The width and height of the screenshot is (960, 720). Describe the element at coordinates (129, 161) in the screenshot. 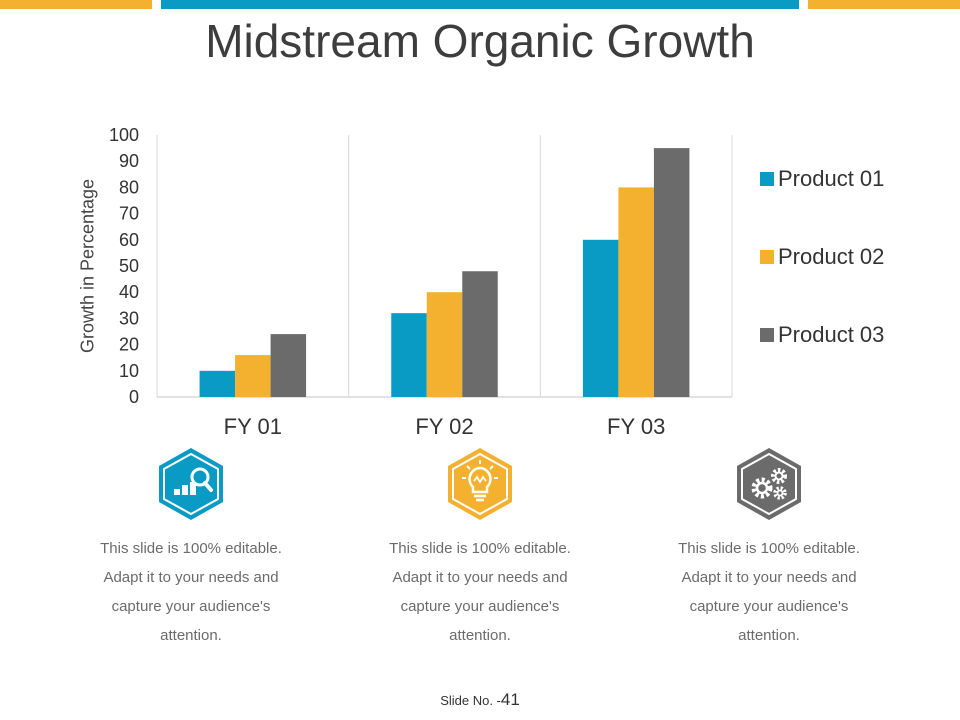

I see `y-tick-label: 90` at that location.